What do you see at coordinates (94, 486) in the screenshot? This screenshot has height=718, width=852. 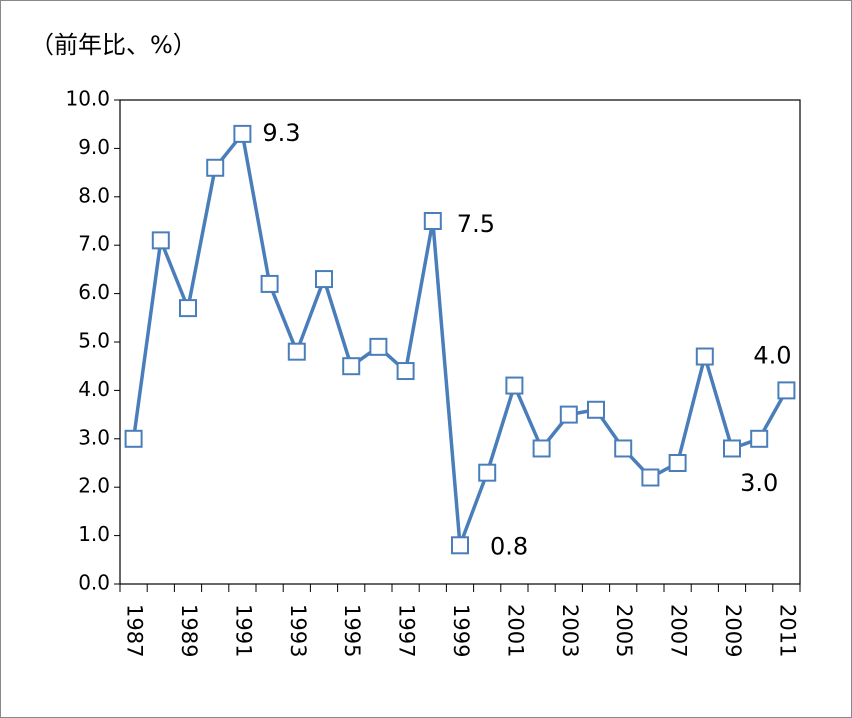 I see `y-tick-label: 2.0` at bounding box center [94, 486].